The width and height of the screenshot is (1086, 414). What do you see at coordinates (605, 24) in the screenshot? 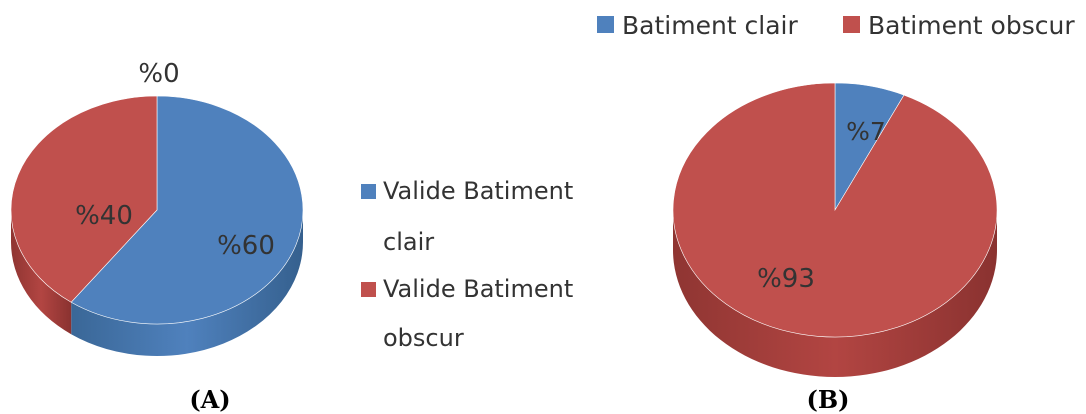
I see `legend-b-swatch-blue` at bounding box center [605, 24].